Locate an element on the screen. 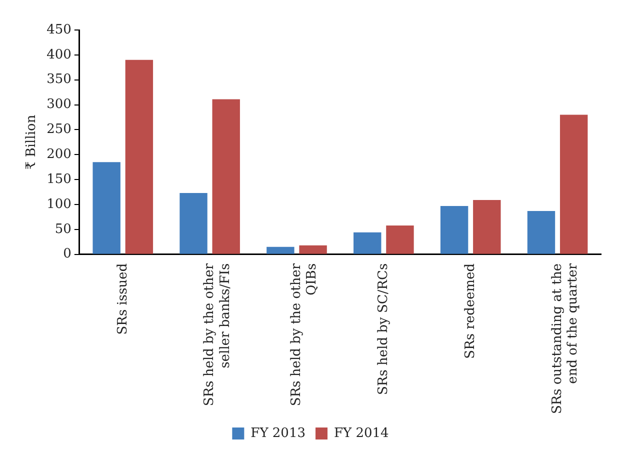 Image resolution: width=631 pixels, height=460 pixels. y-tick-label: 250 is located at coordinates (59, 130).